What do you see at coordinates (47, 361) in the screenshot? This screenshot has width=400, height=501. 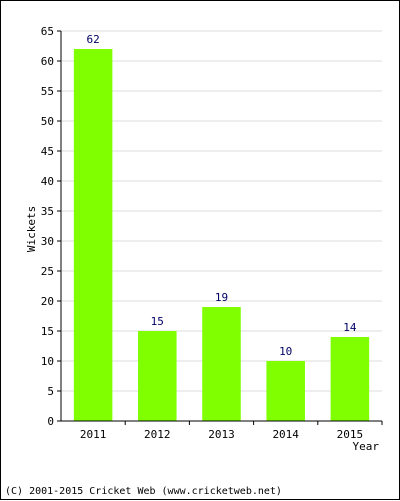 I see `y-tick-label: 10` at bounding box center [47, 361].